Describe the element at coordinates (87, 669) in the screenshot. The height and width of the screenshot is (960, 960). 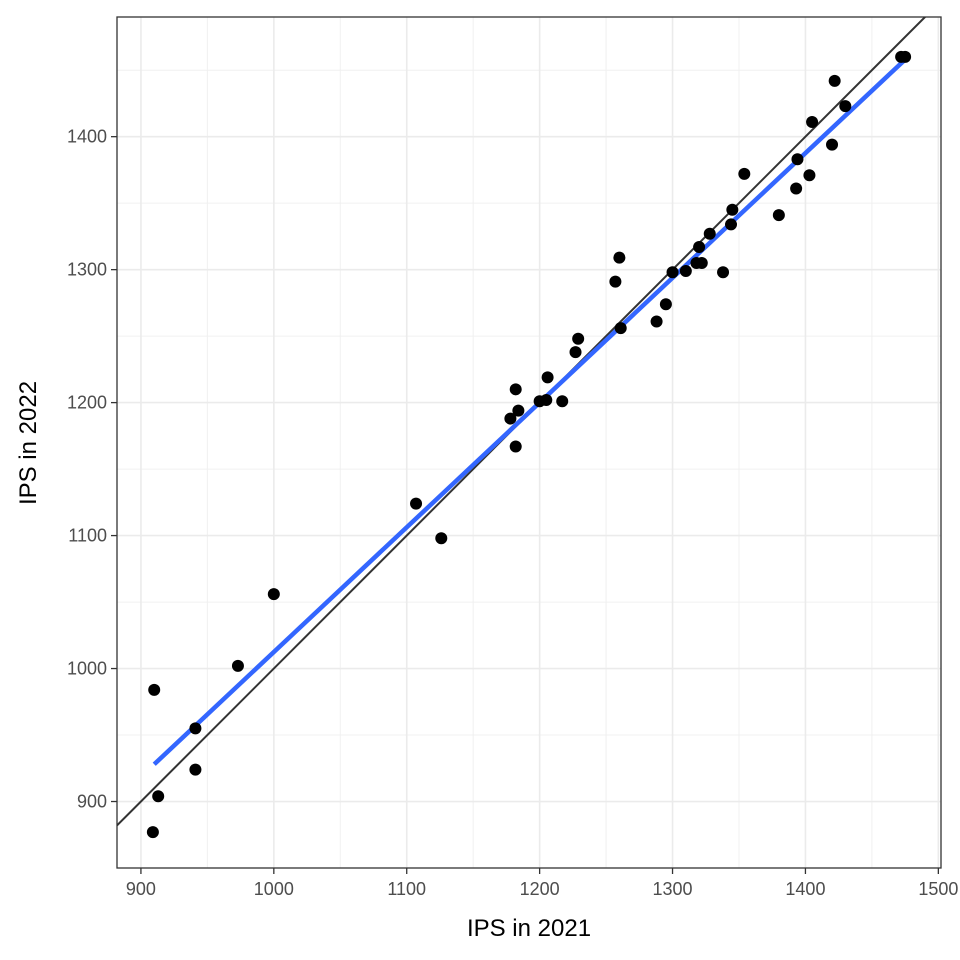
I see `y-tick-label: 1000` at that location.